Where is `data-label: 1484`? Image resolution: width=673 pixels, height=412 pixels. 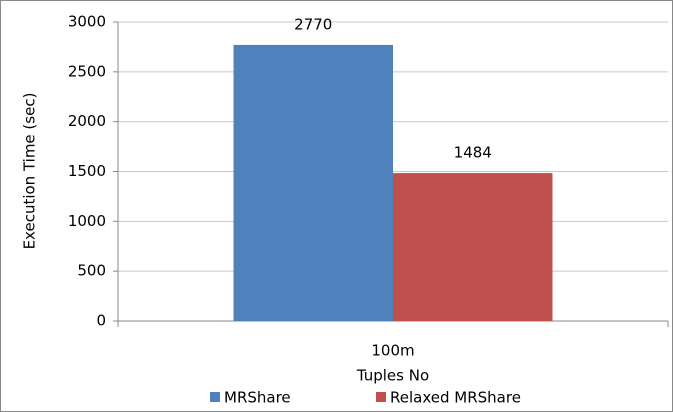 data-label: 1484 is located at coordinates (473, 153).